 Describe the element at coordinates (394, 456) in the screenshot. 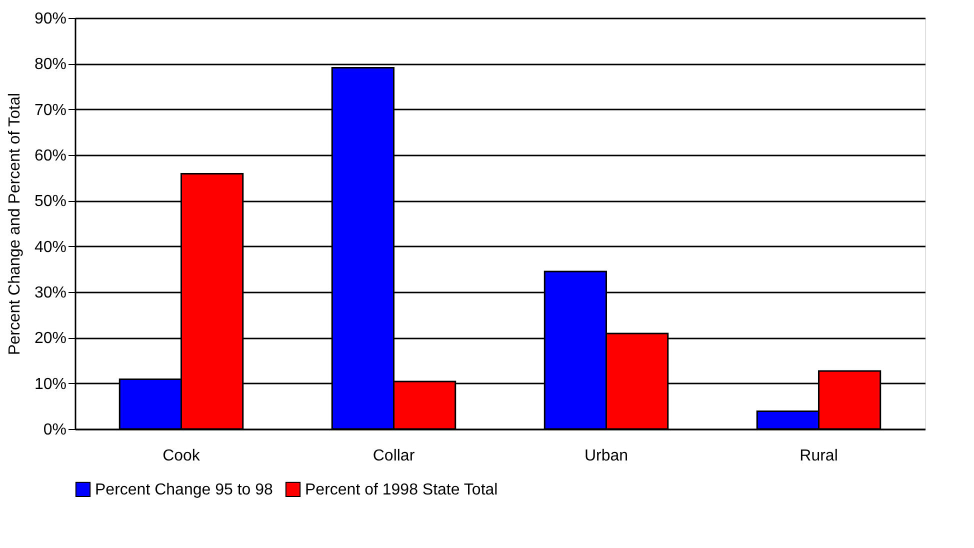

I see `x-tick-label: Collar` at that location.